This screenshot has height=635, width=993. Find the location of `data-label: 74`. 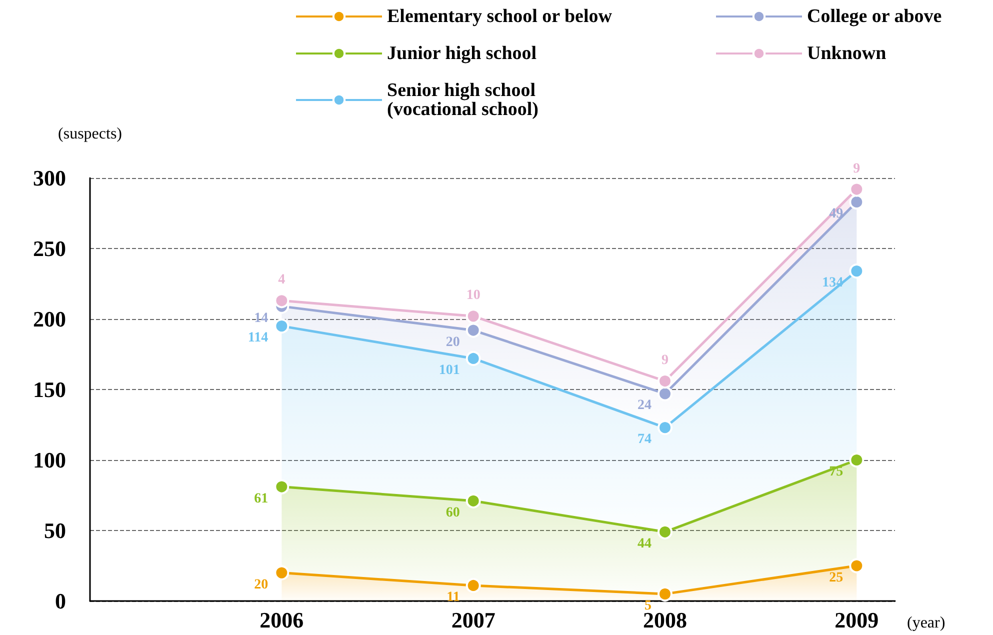

data-label: 74 is located at coordinates (645, 440).